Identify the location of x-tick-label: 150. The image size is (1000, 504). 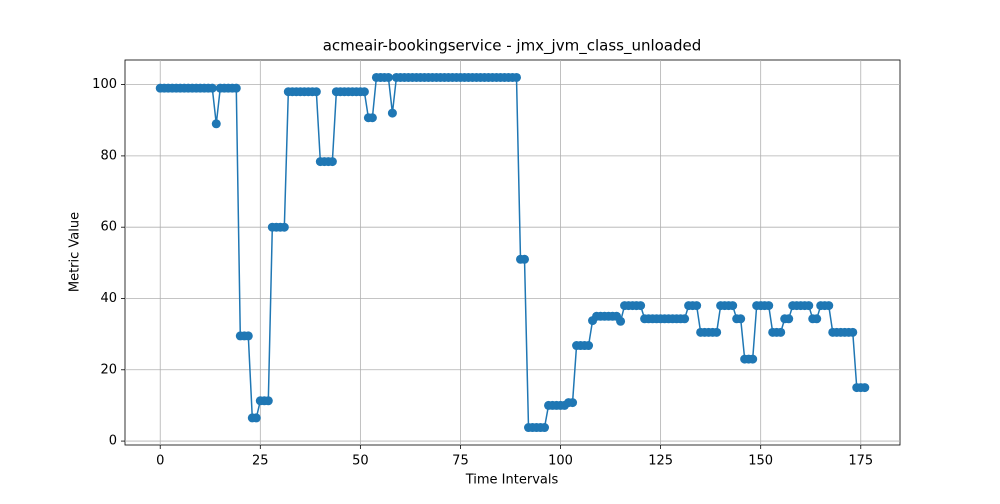
(760, 461).